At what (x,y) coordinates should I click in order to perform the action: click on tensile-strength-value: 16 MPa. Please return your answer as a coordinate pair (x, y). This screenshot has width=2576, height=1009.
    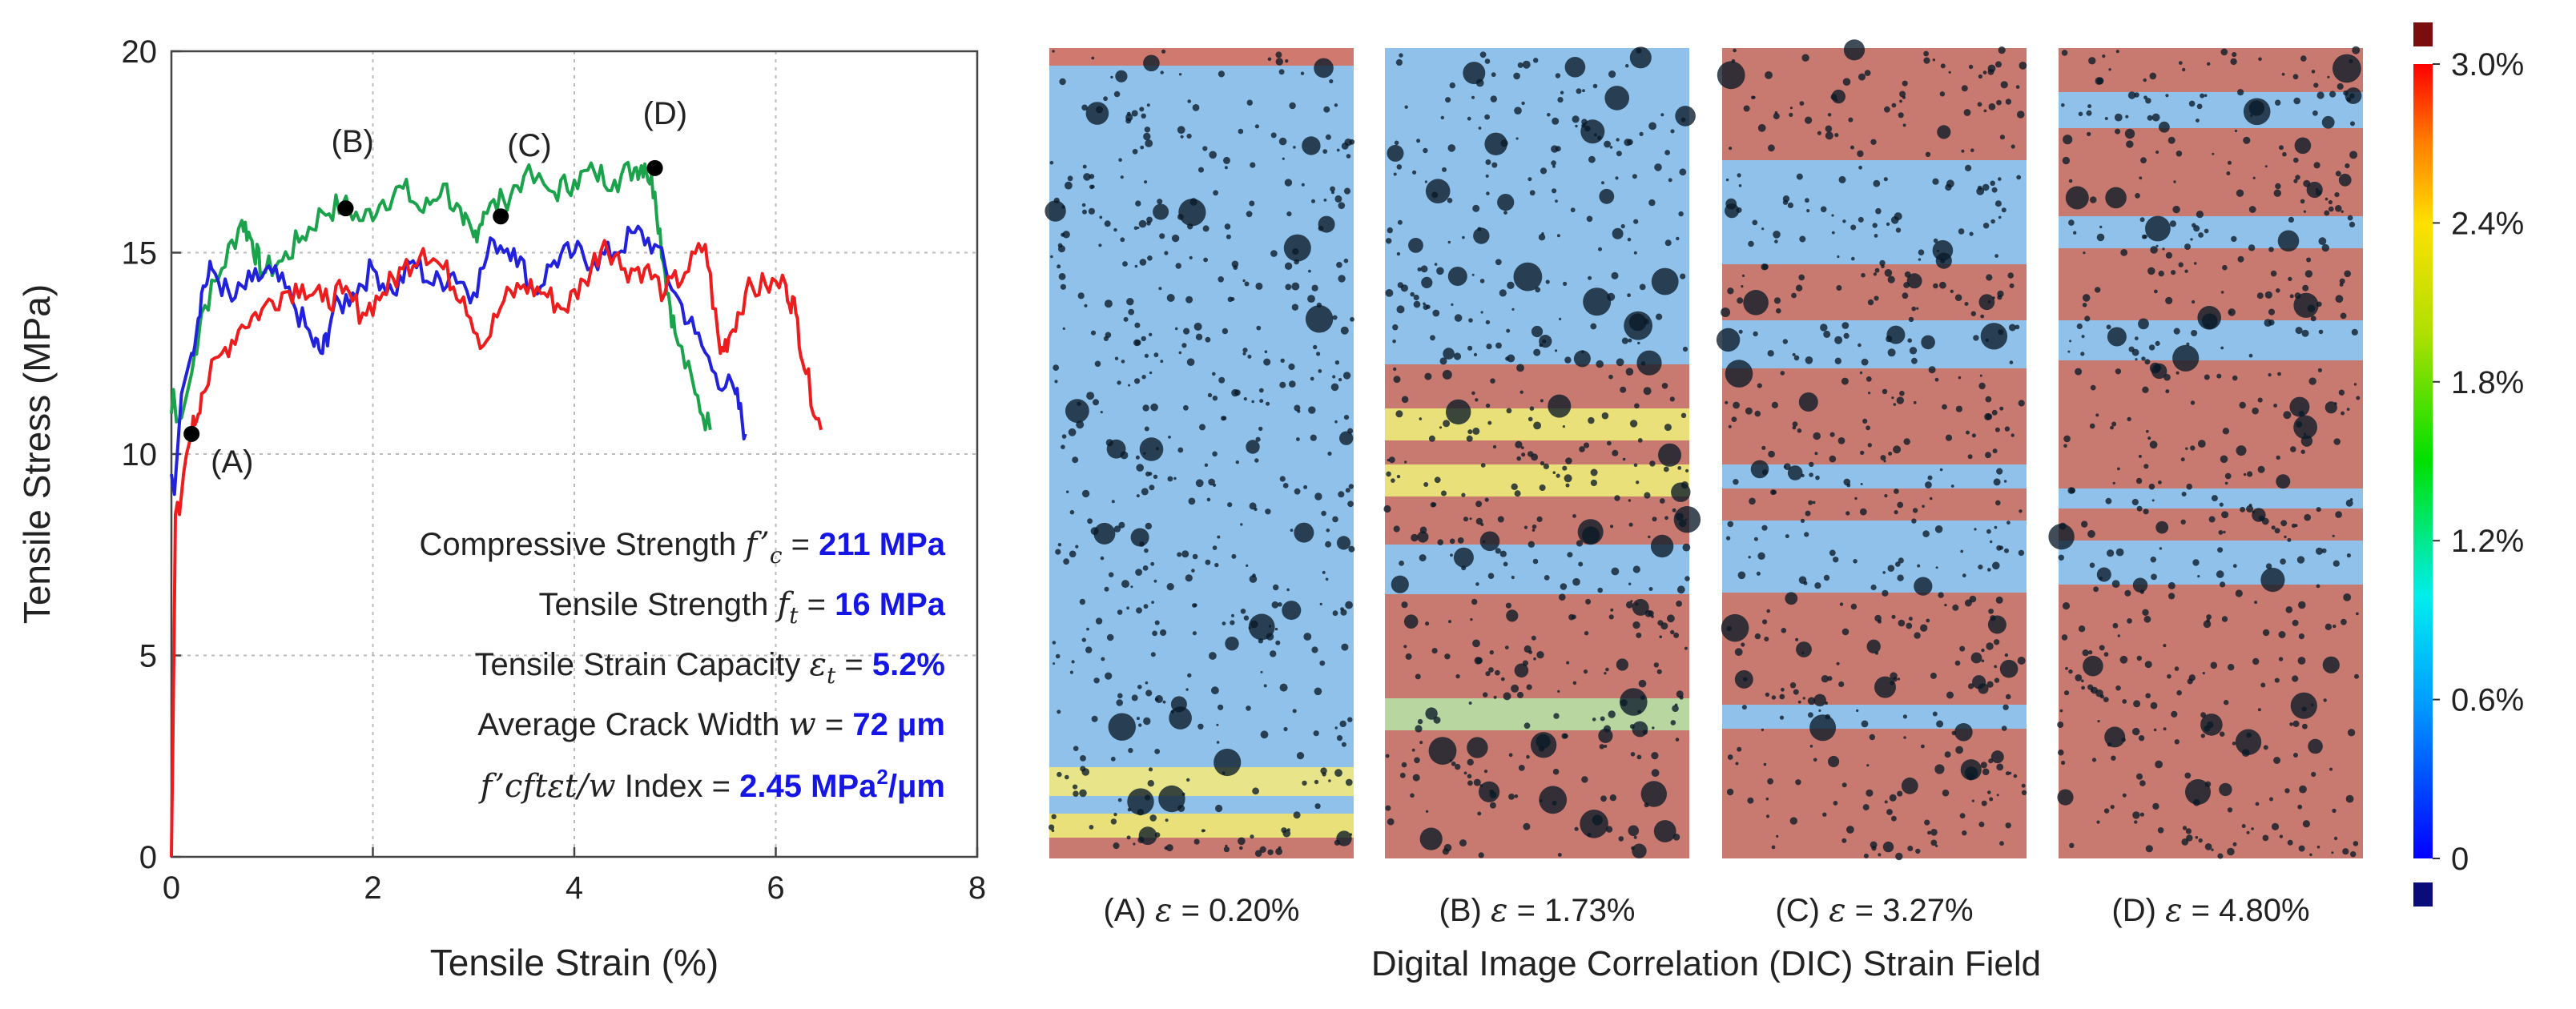
    Looking at the image, I should click on (890, 605).